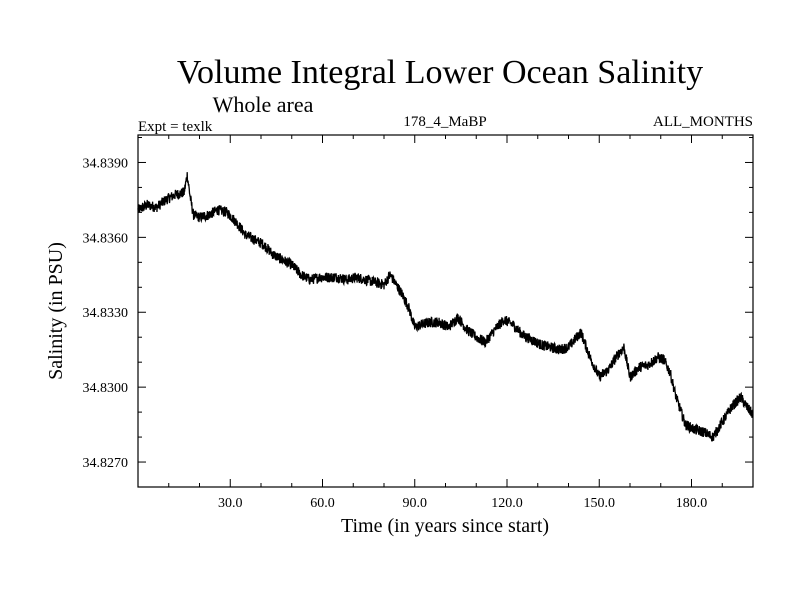 The image size is (800, 600). I want to click on x-tick-label: 150.0, so click(600, 503).